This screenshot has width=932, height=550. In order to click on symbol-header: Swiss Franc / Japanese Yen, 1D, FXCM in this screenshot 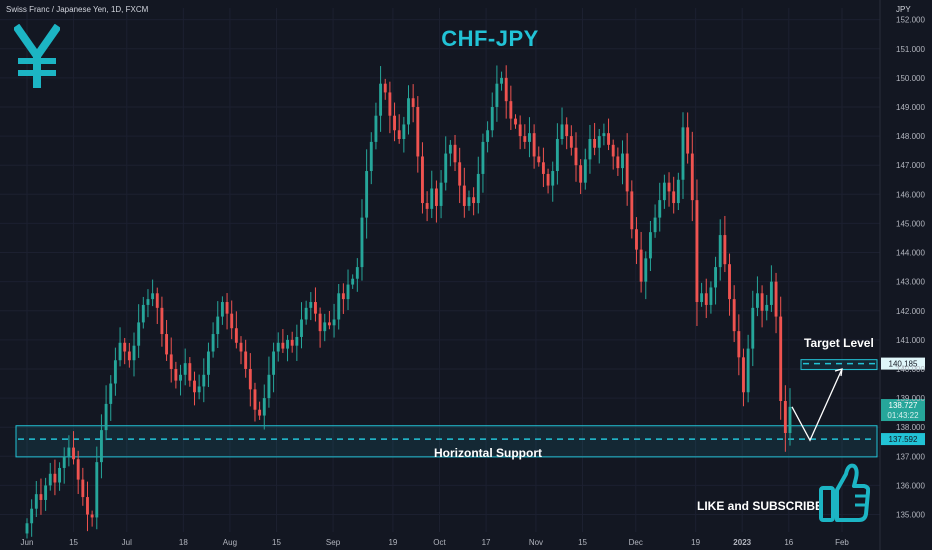, I will do `click(77, 9)`.